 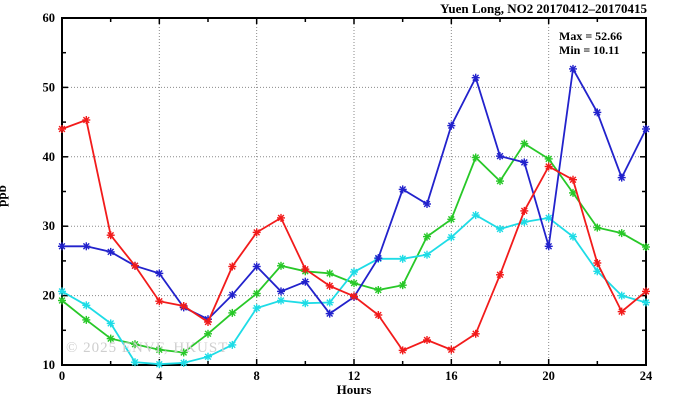 I want to click on x-tick-label: 4, so click(x=159, y=376).